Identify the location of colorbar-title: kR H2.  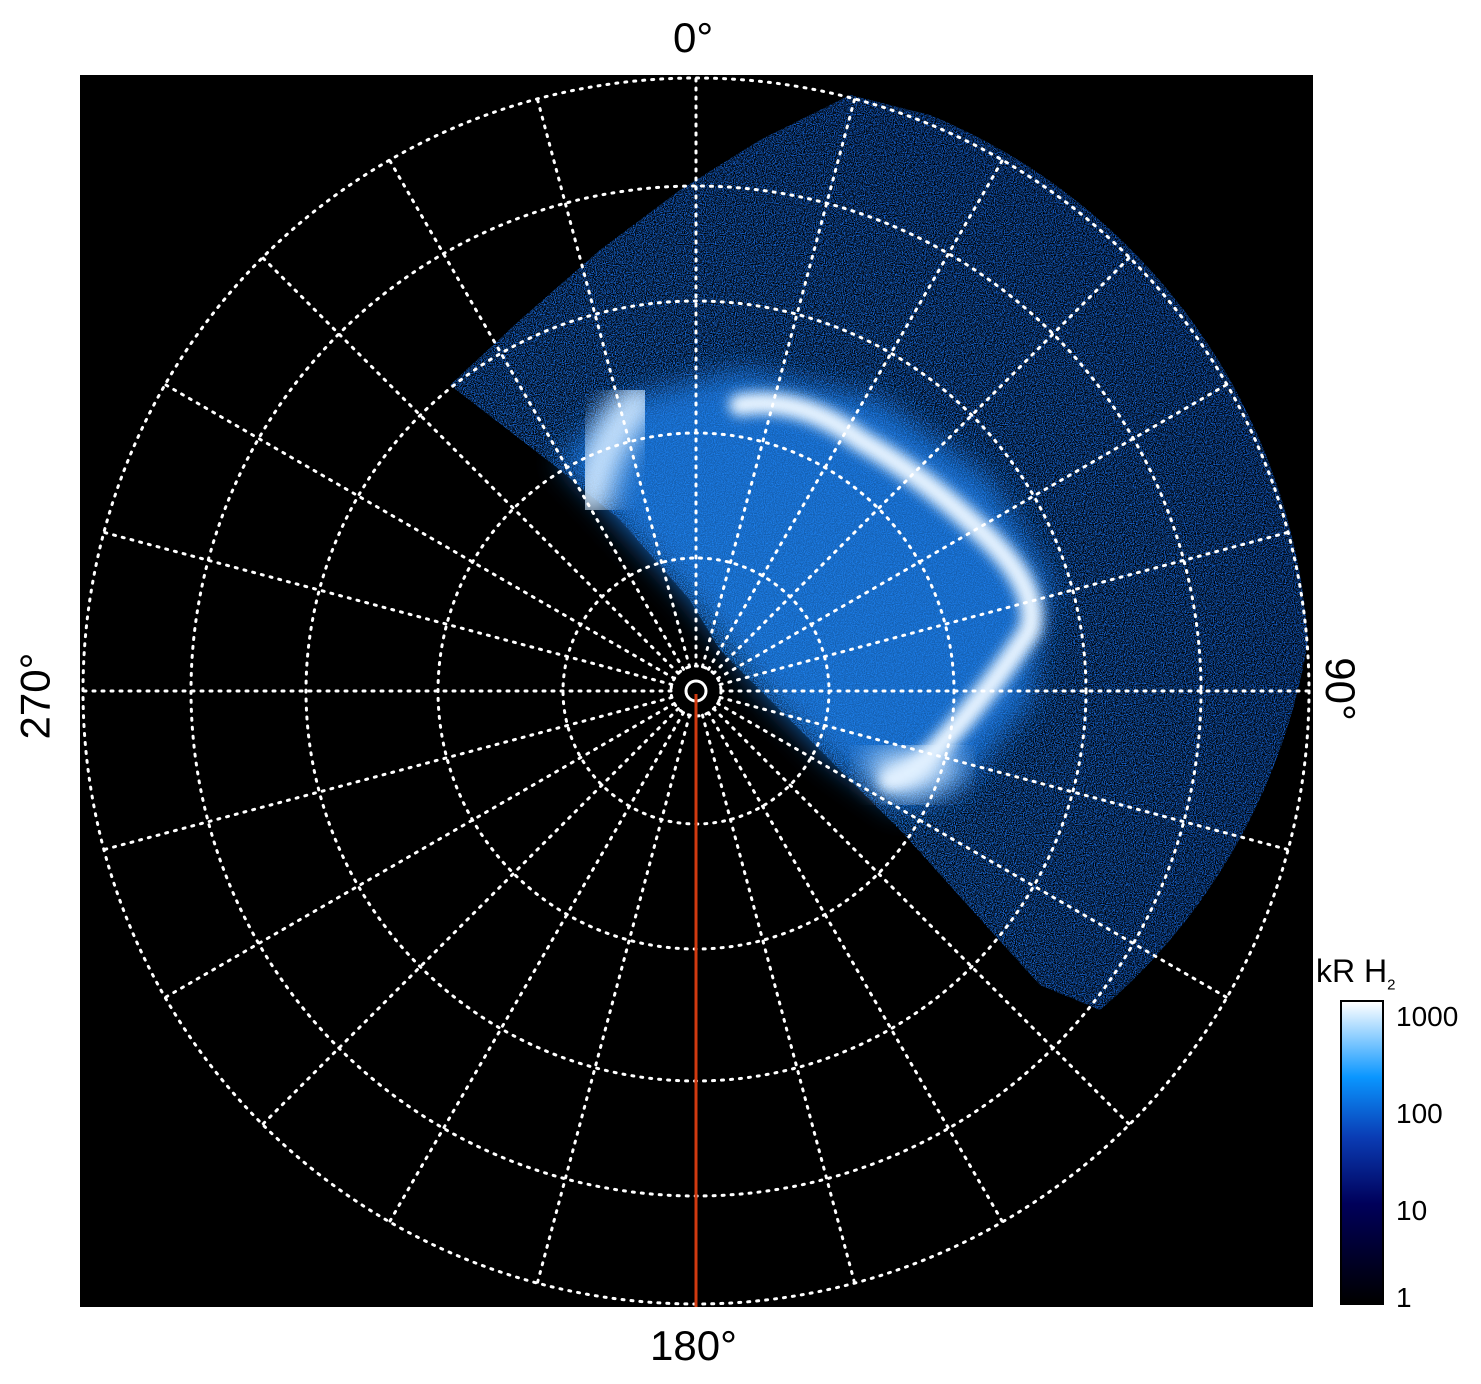
(1355, 973).